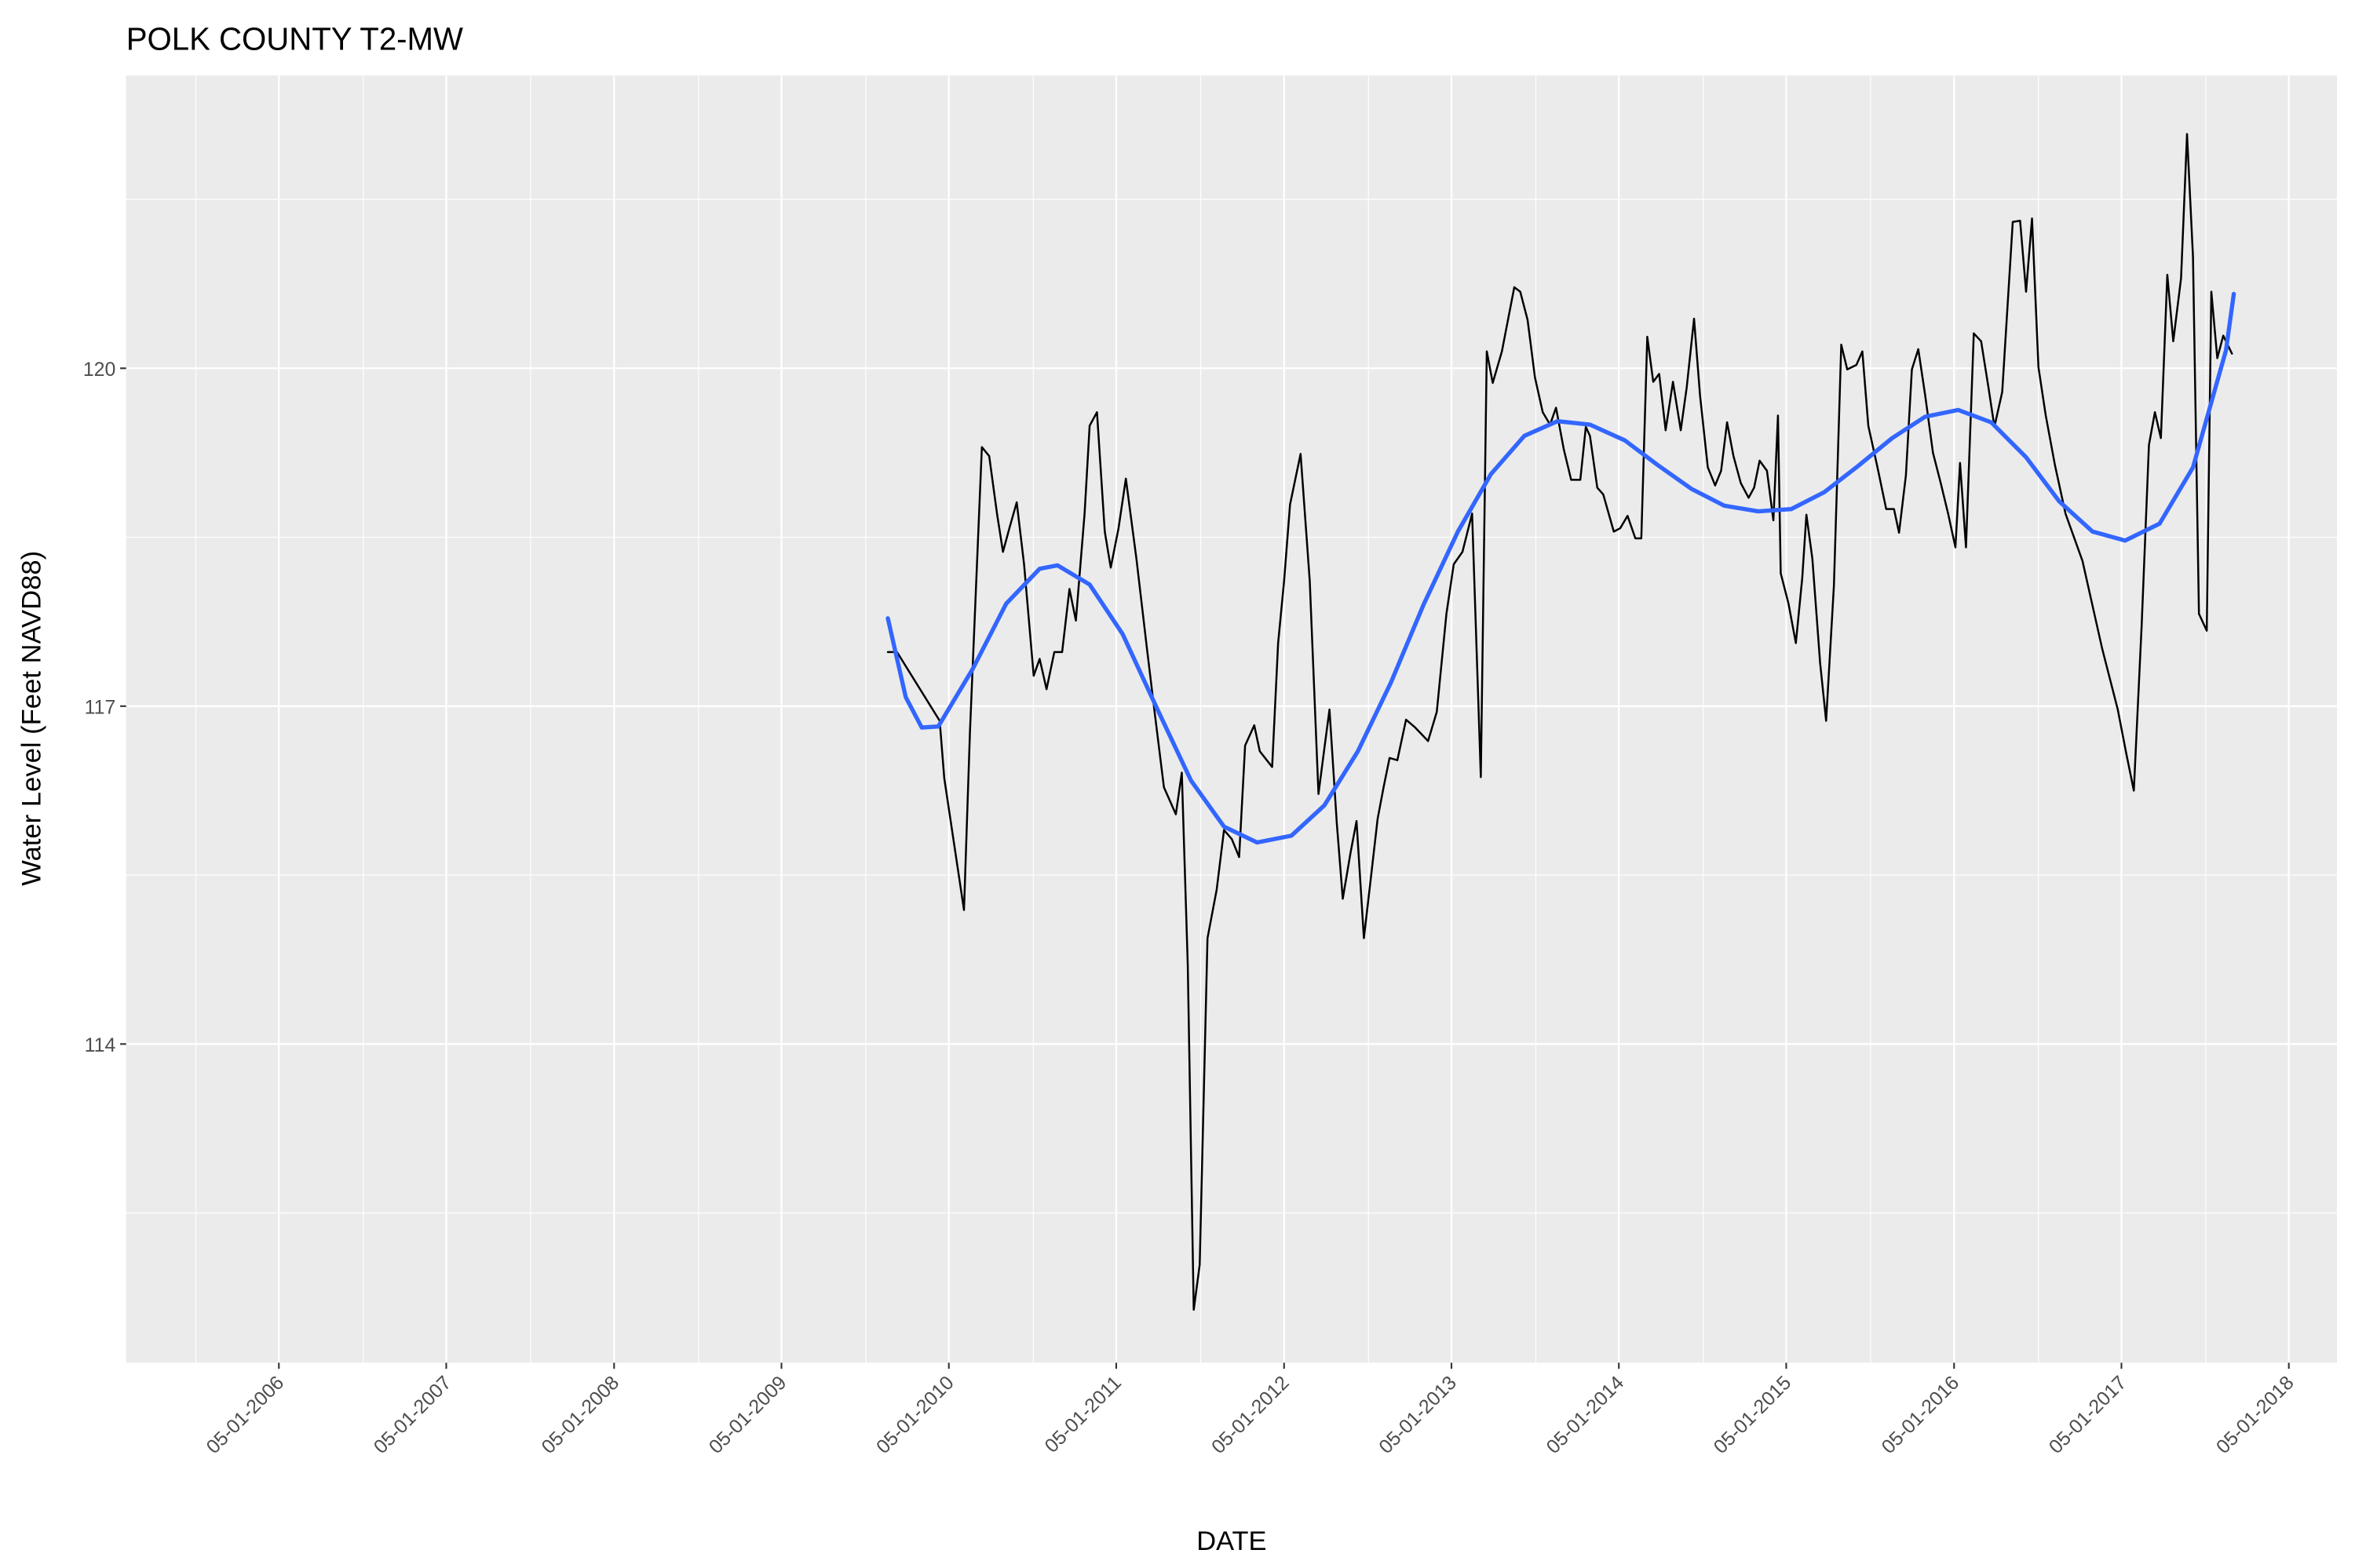 This screenshot has width=2355, height=1568. Describe the element at coordinates (100, 707) in the screenshot. I see `y-tick-label: 117` at that location.